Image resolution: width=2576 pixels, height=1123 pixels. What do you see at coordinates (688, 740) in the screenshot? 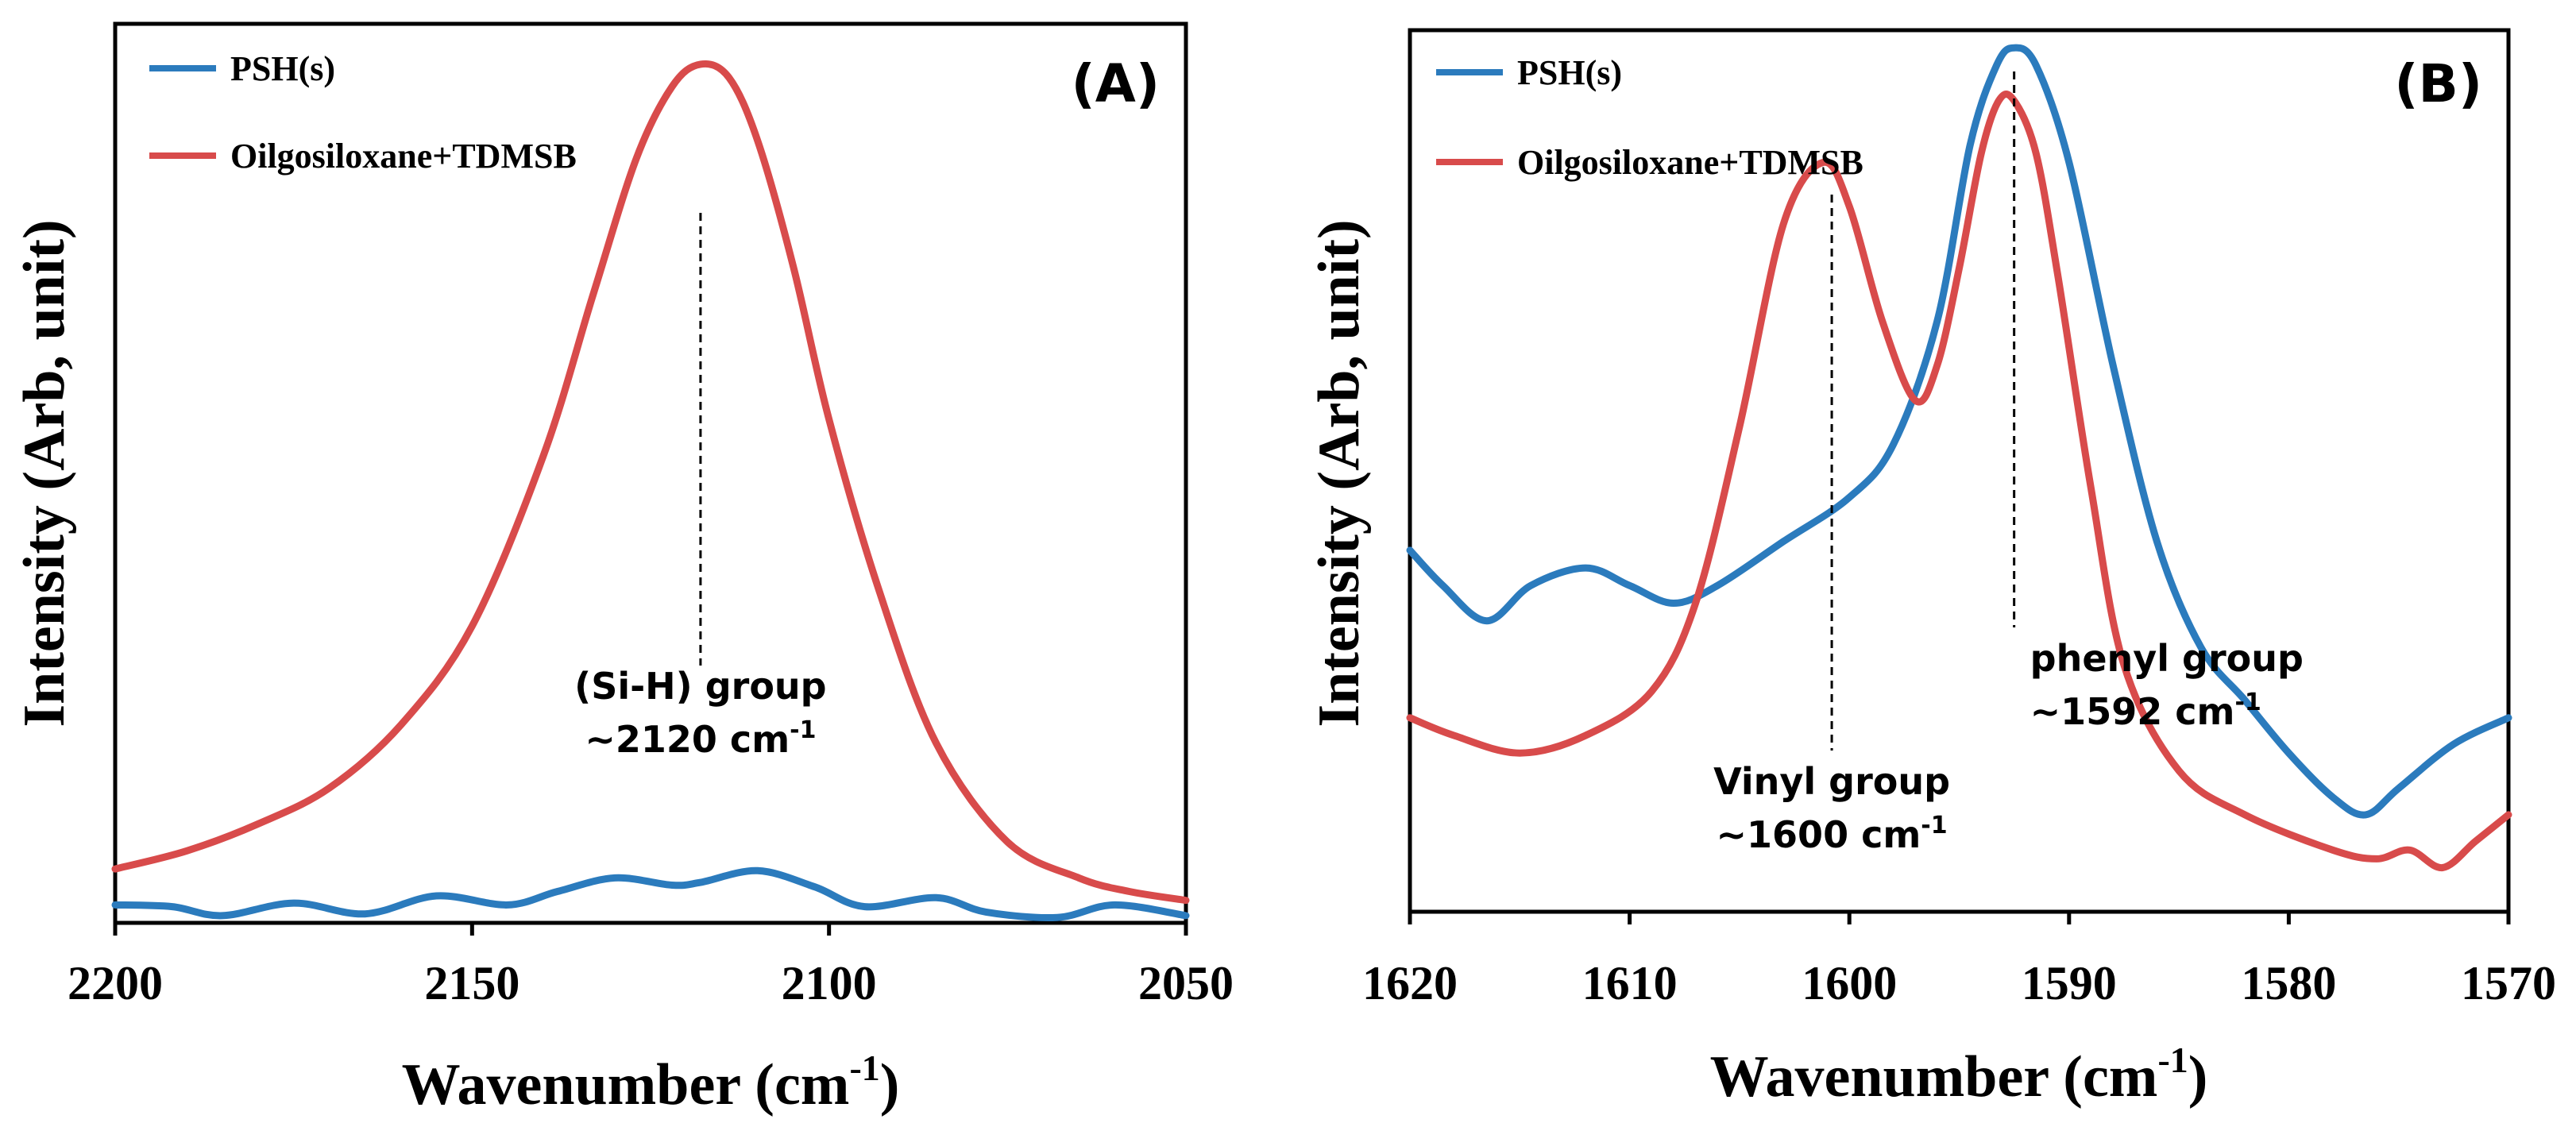
I see `annotation-value-base: ~2120 cm` at bounding box center [688, 740].